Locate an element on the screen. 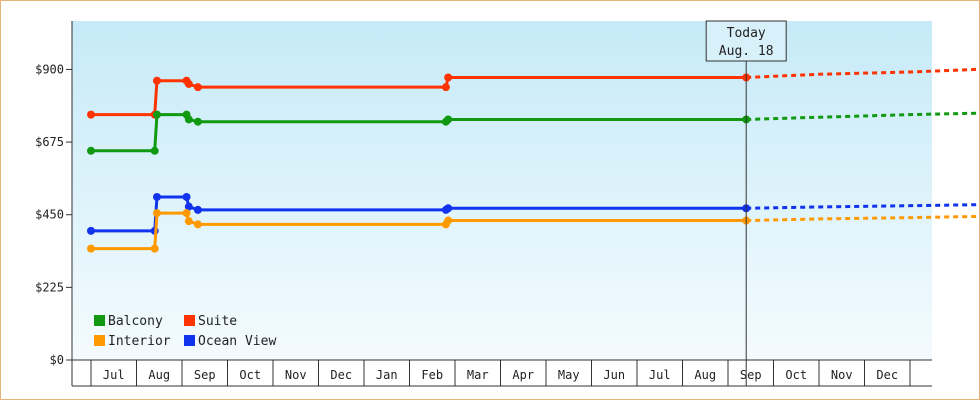  x-tick-label: Mar is located at coordinates (478, 375).